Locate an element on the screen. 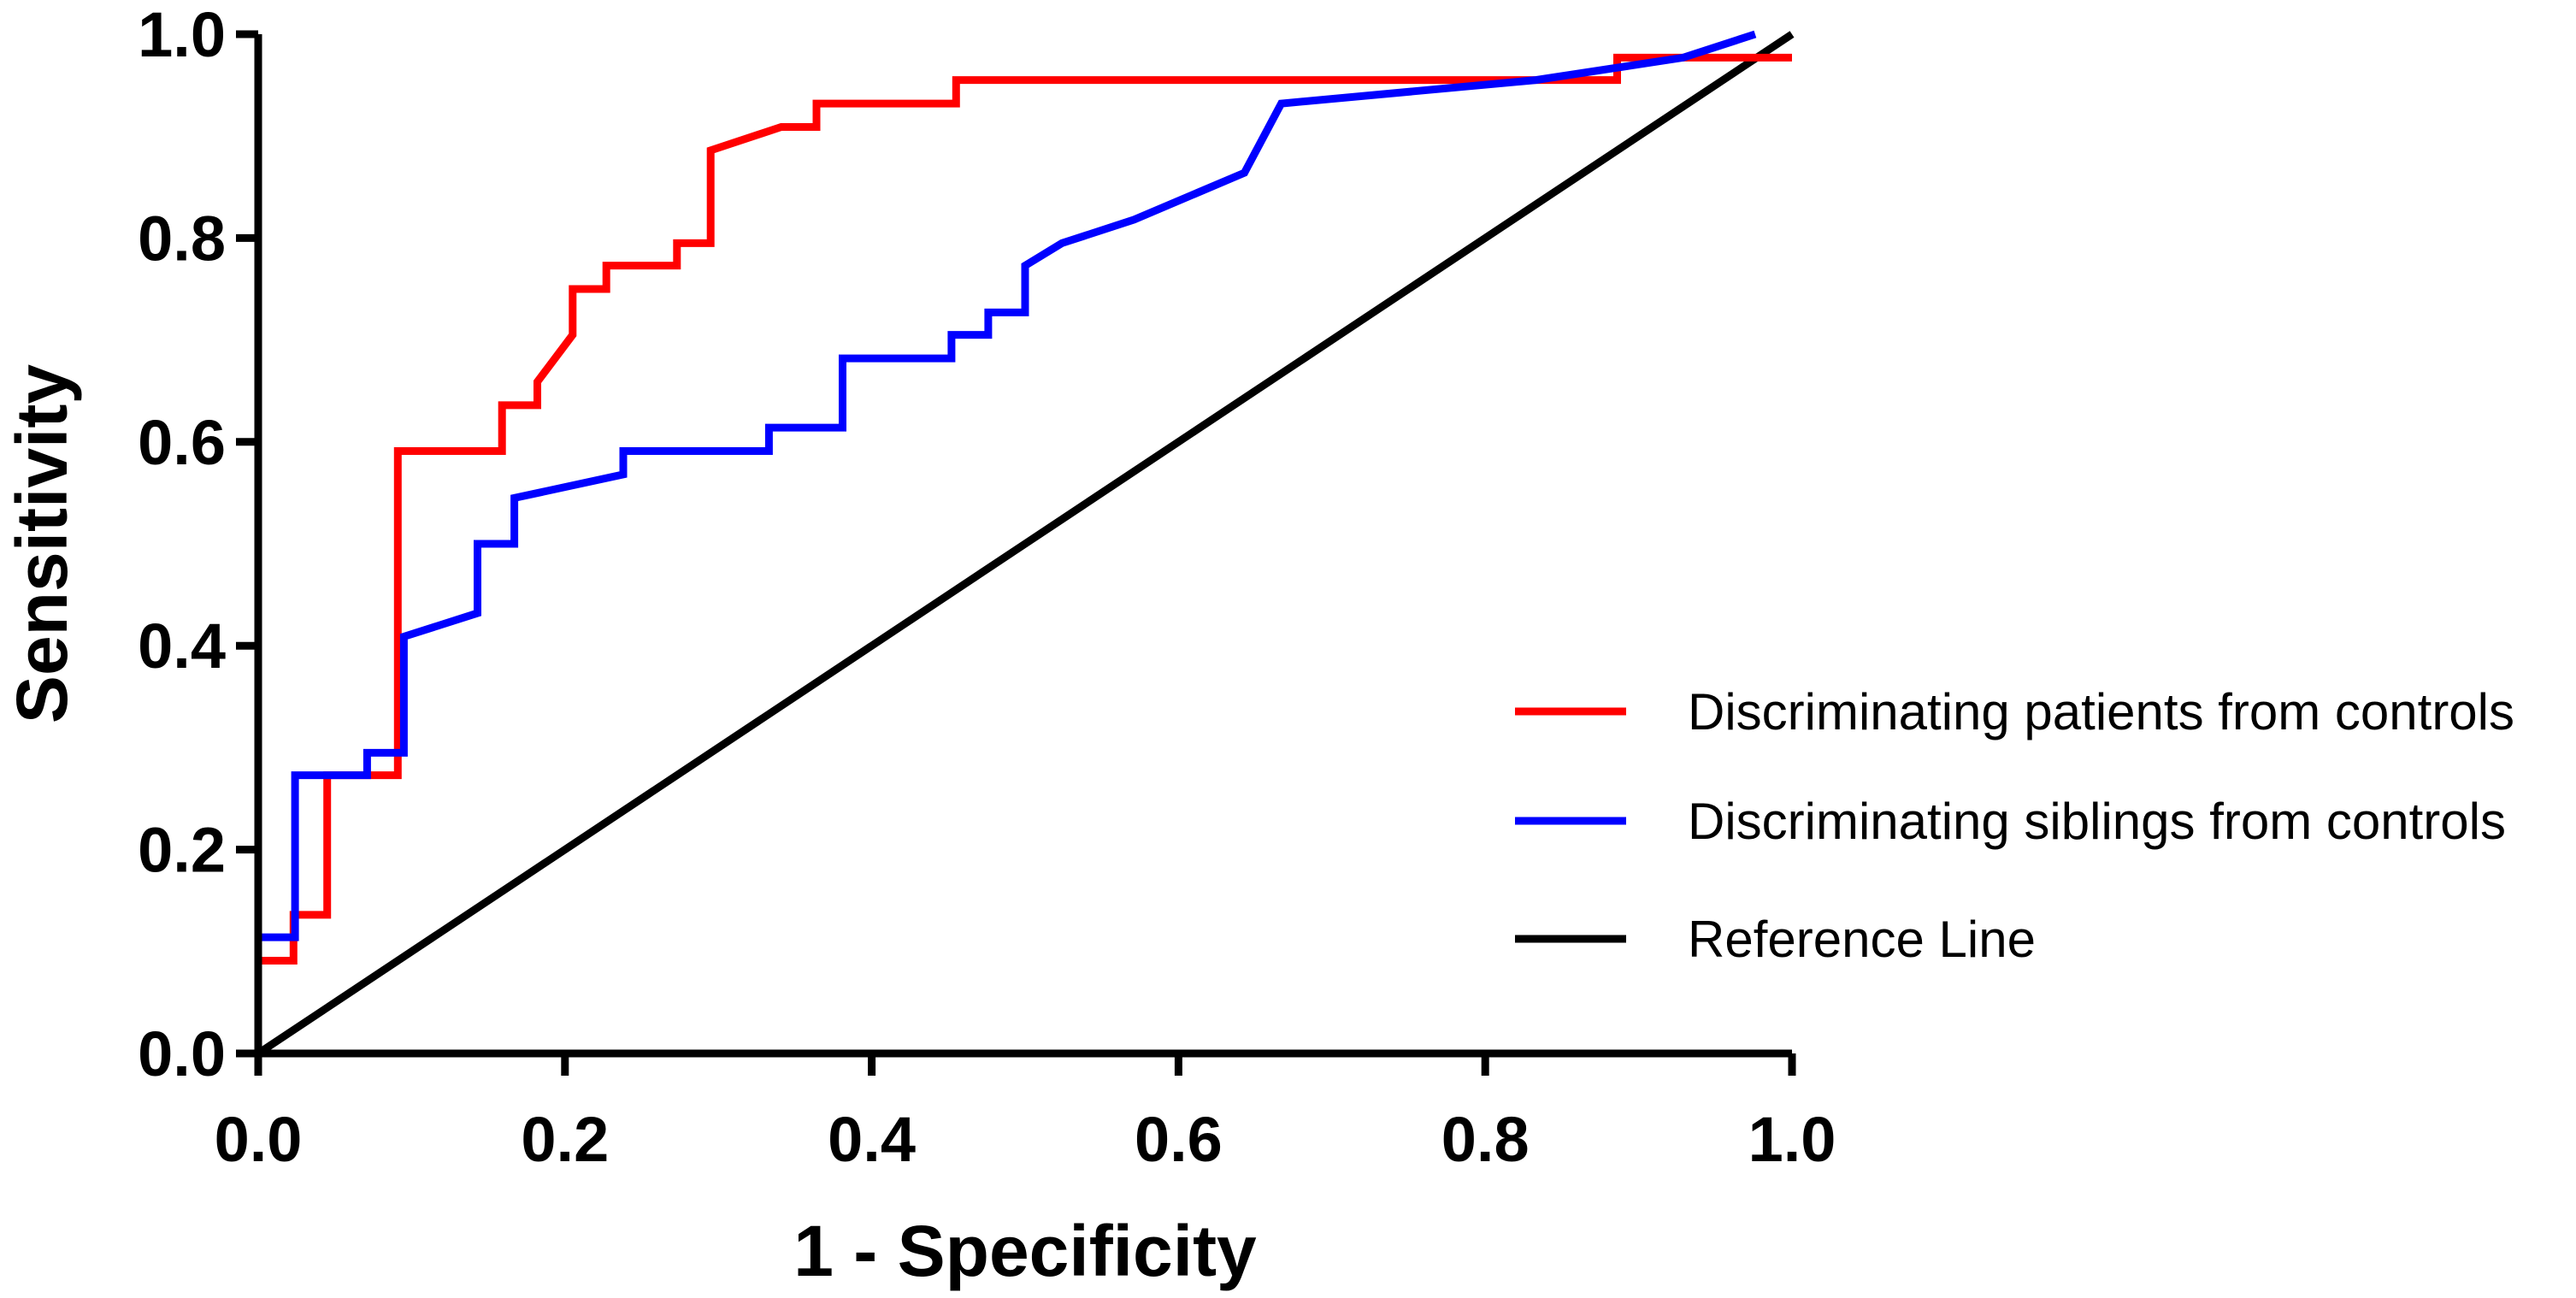 This screenshot has height=1298, width=2576. legend-label: Discriminating patients from controls is located at coordinates (2101, 711).